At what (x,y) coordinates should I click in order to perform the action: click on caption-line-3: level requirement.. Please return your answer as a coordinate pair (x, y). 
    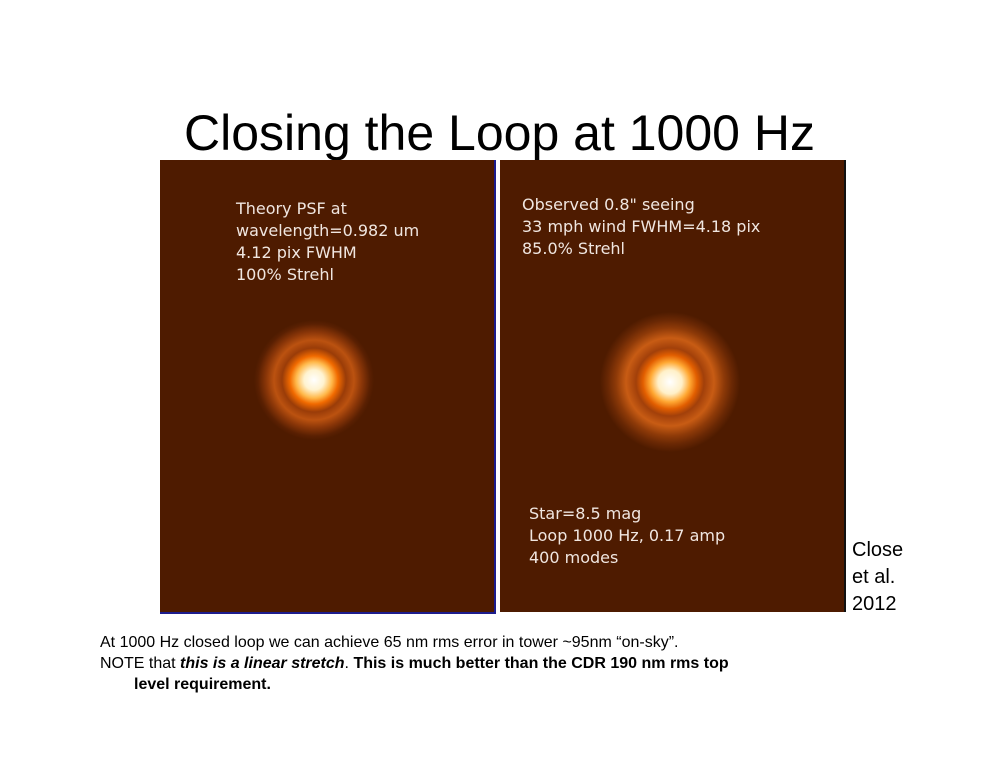
    Looking at the image, I should click on (510, 684).